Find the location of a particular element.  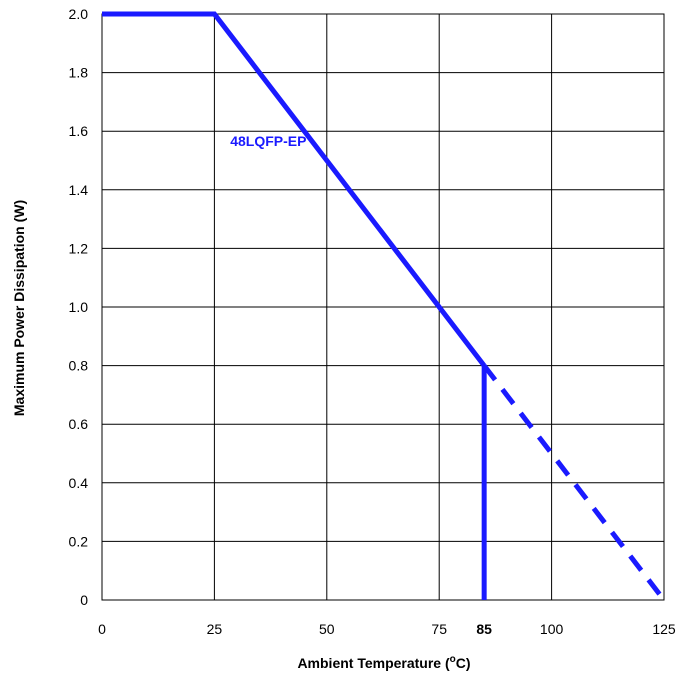

y-tick-label: 2.0 is located at coordinates (79, 14).